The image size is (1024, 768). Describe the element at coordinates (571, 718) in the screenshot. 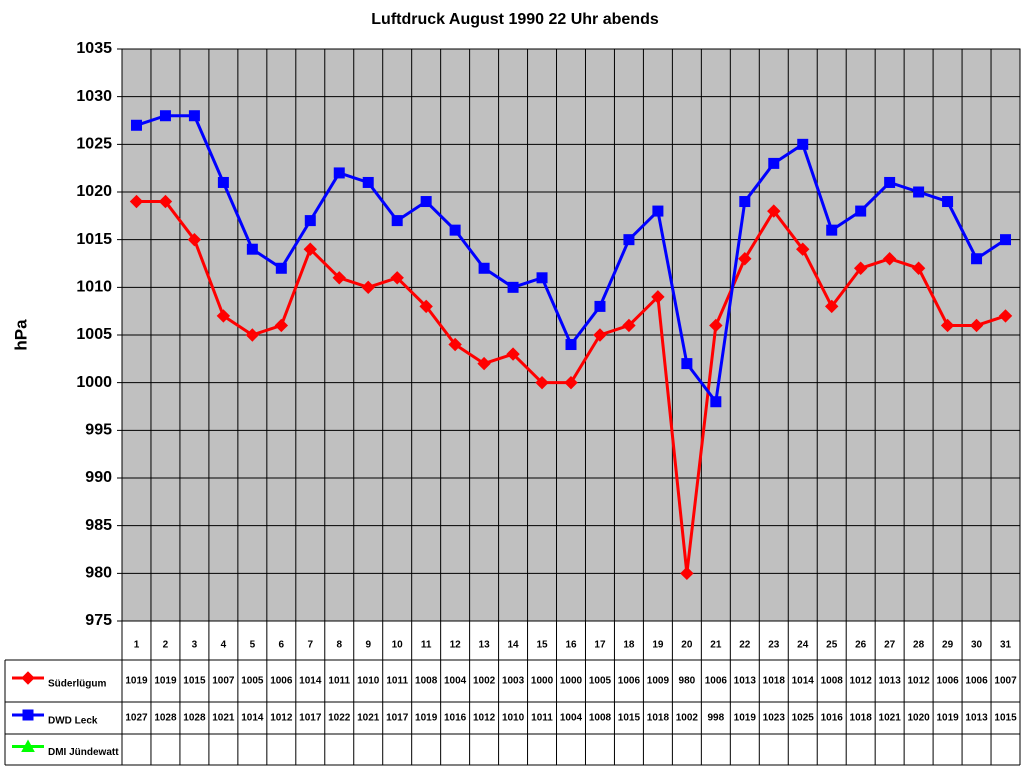

I see `table-value: 1004` at that location.